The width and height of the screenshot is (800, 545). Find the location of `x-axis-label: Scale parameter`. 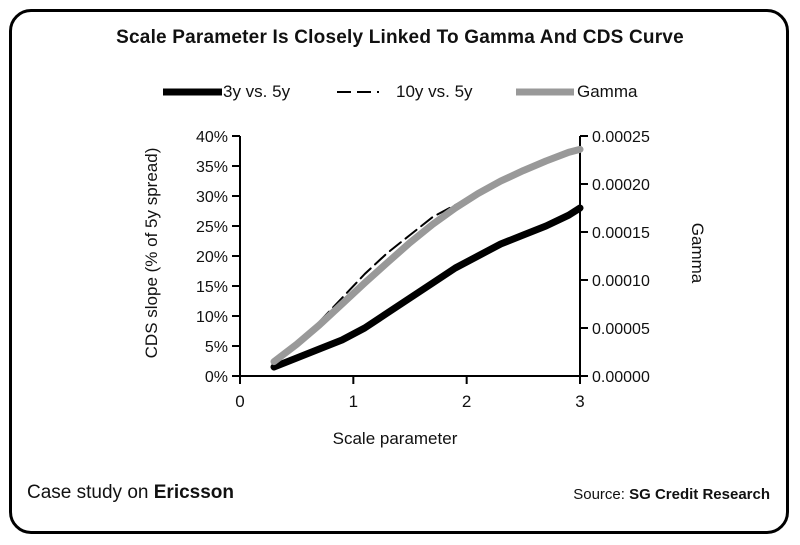

x-axis-label: Scale parameter is located at coordinates (395, 438).